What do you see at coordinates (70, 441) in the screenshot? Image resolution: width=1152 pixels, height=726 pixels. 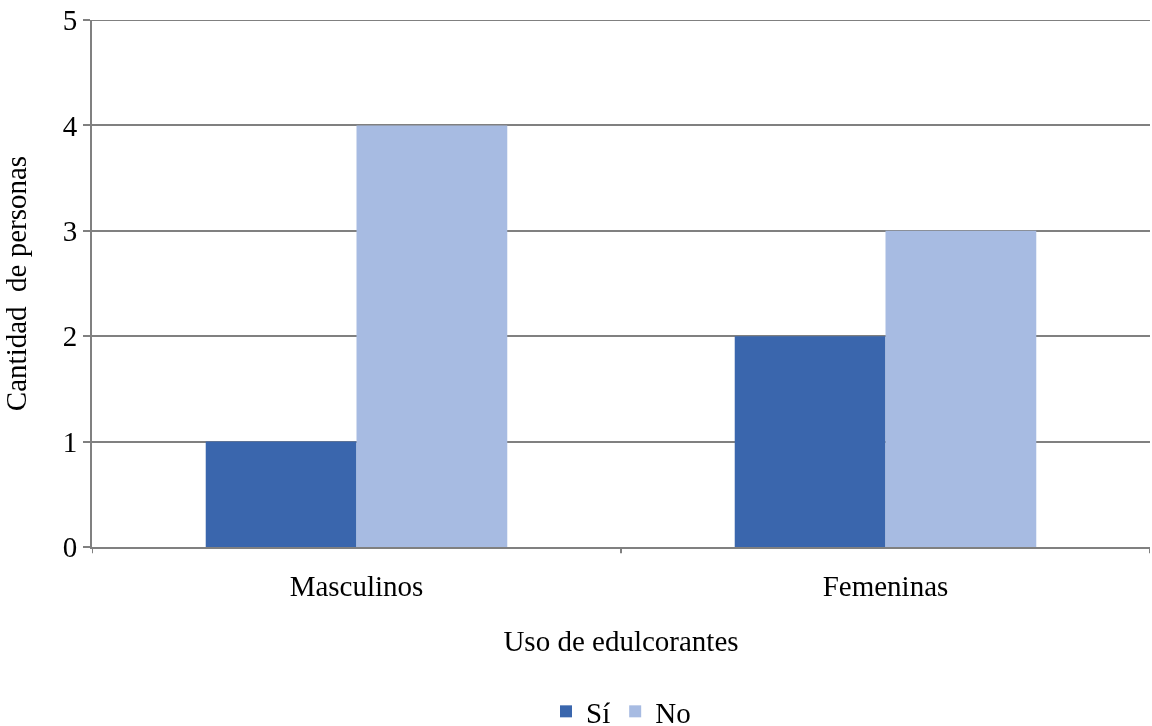 I see `y-tick-label: 1` at bounding box center [70, 441].